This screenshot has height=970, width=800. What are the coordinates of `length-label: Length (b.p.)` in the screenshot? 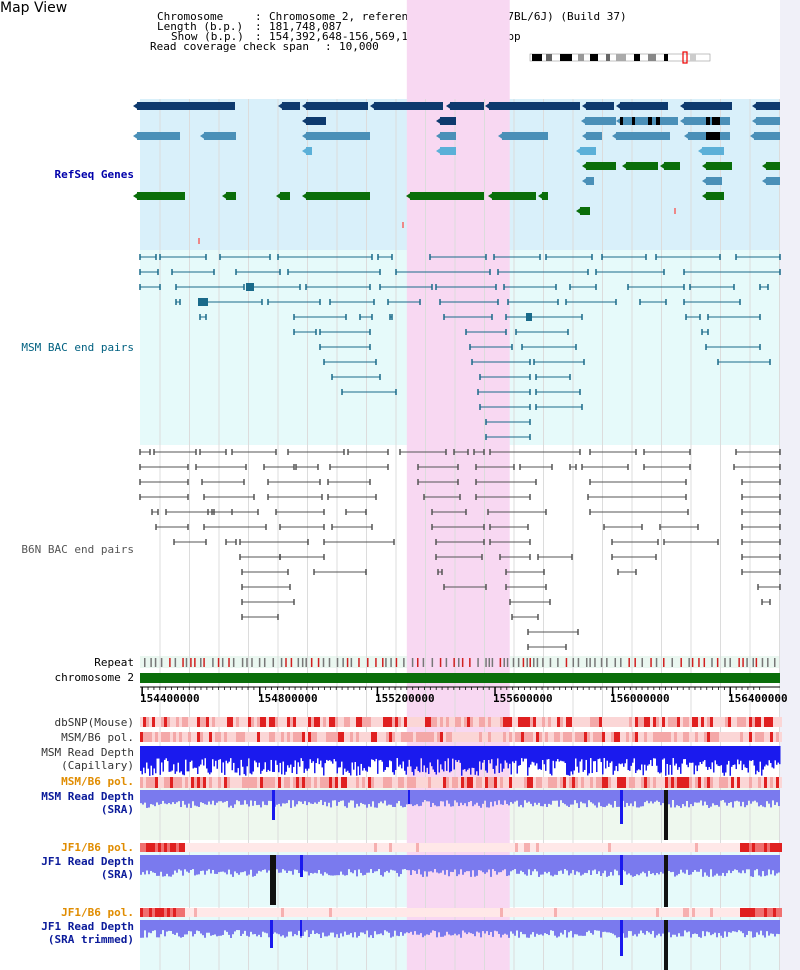 It's located at (200, 26).